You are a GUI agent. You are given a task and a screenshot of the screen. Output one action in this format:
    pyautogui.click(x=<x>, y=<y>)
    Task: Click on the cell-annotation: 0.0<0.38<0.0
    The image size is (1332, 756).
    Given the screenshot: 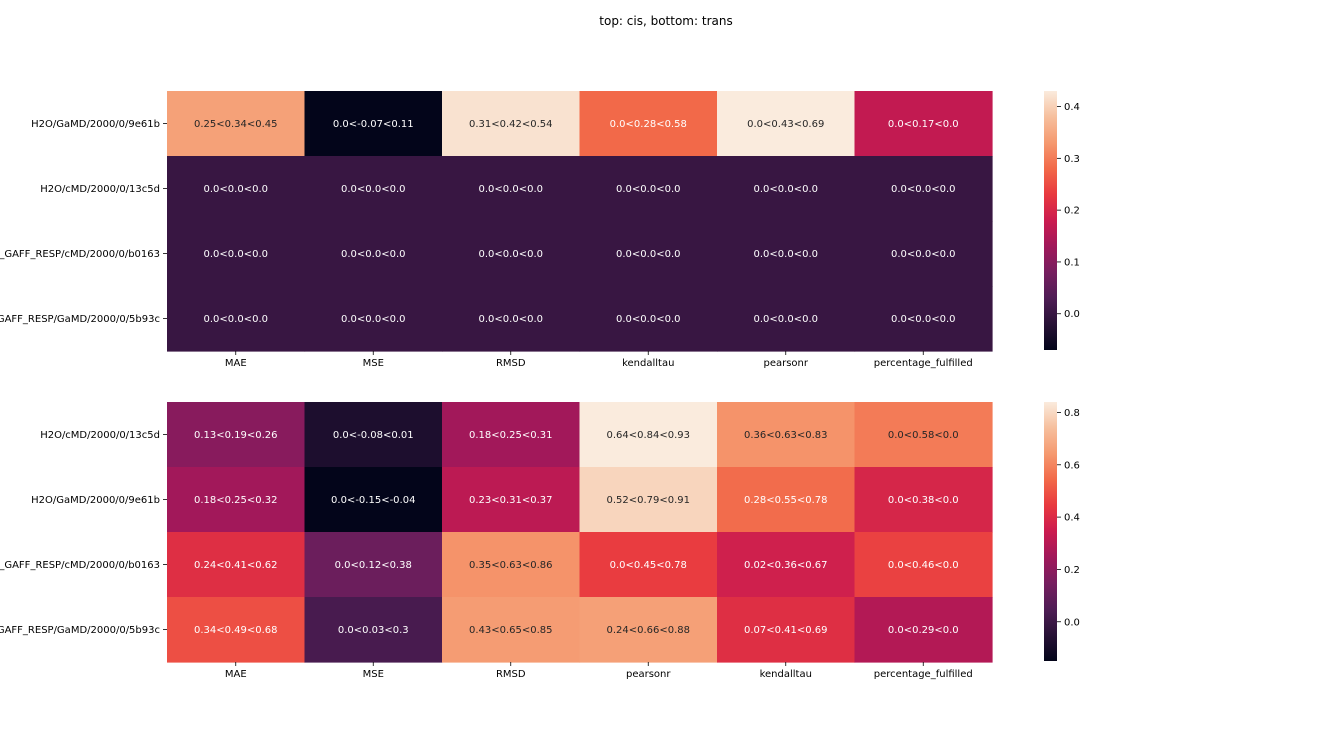 What is the action you would take?
    pyautogui.click(x=923, y=500)
    